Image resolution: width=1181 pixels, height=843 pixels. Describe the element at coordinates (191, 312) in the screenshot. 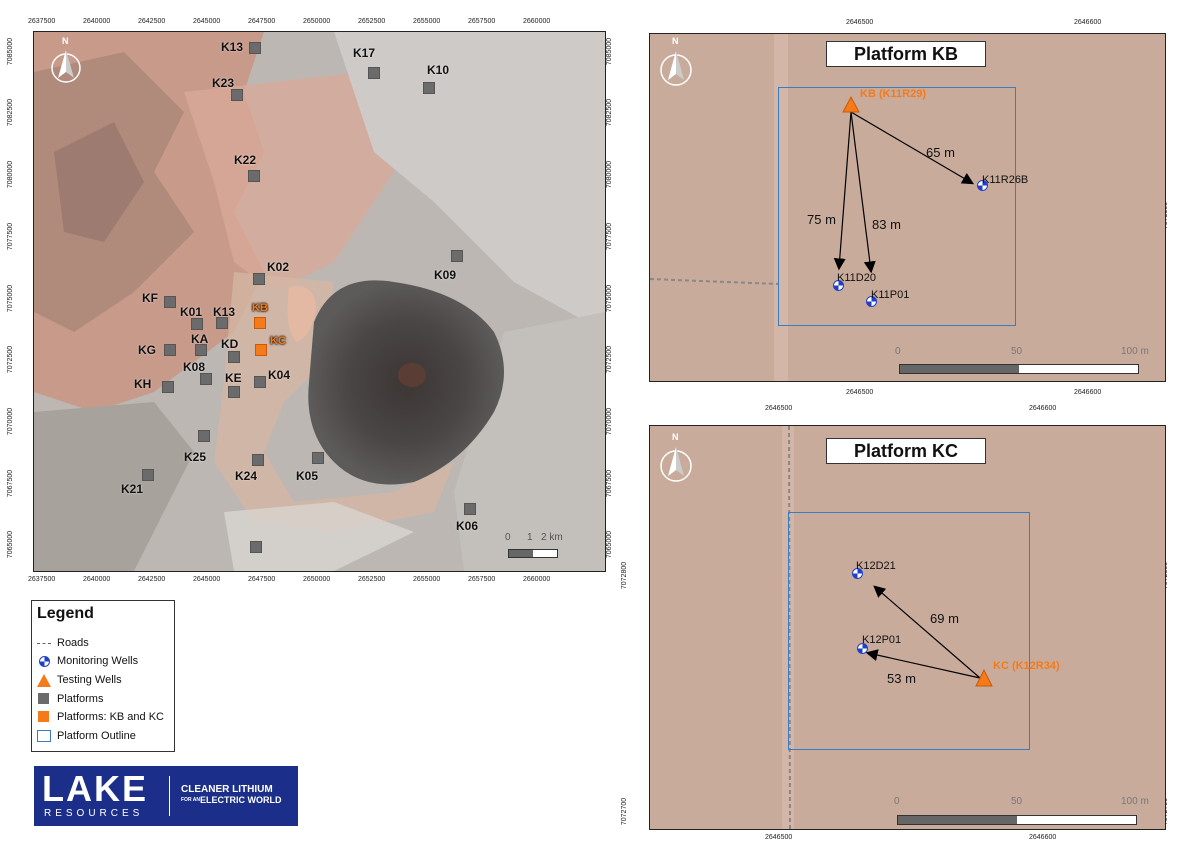

I see `platform-label: K01` at that location.